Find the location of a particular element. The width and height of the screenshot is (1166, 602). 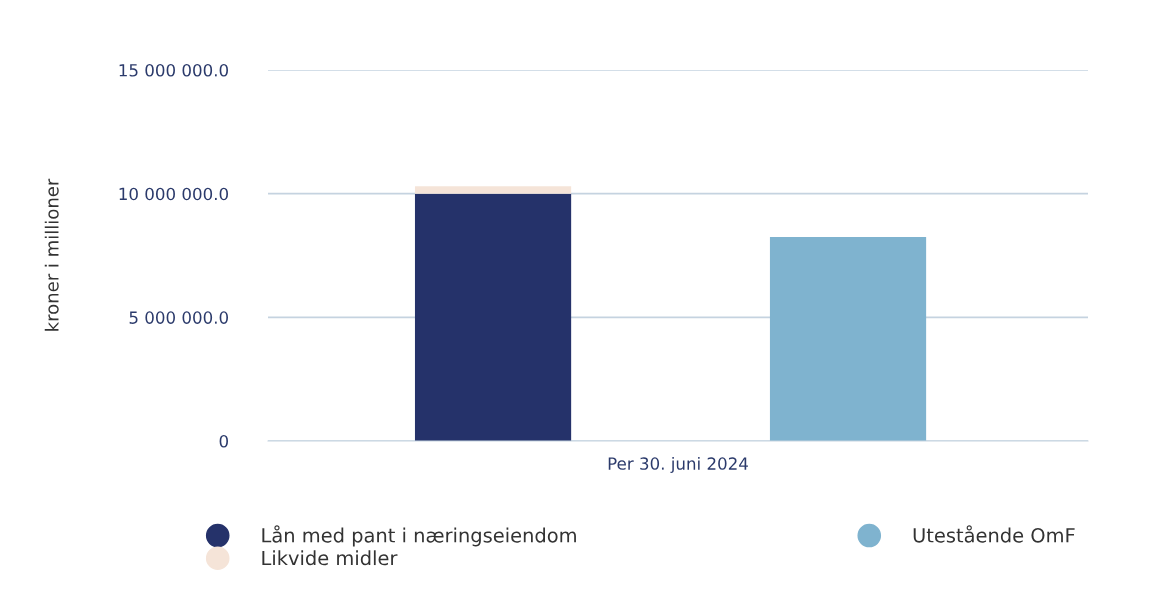

y-axis-title: kroner i millioner is located at coordinates (51, 254).